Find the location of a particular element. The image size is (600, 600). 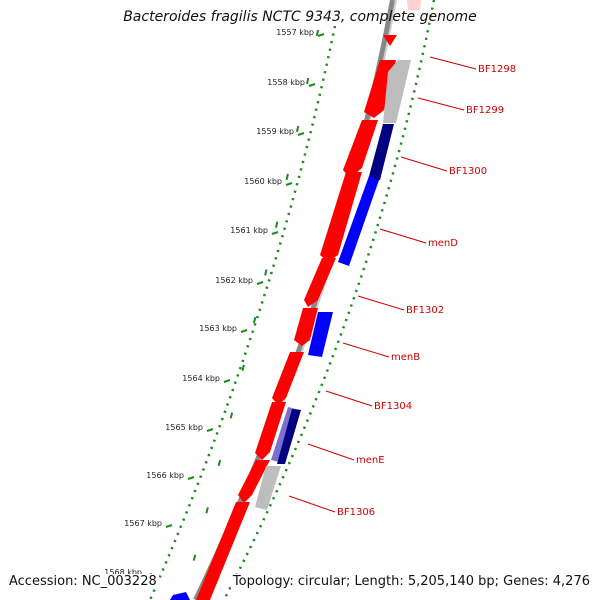

ruler-tick-label: 1557 kbp is located at coordinates (295, 32).